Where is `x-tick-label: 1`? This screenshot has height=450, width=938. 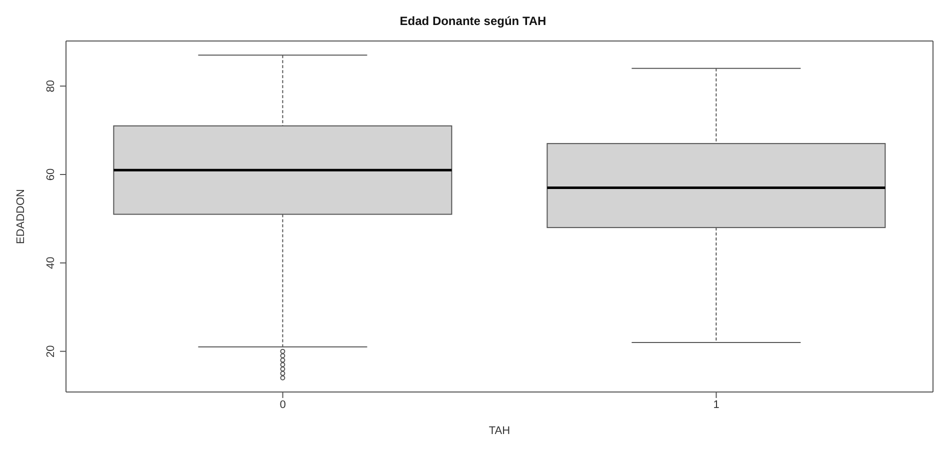
x-tick-label: 1 is located at coordinates (716, 404).